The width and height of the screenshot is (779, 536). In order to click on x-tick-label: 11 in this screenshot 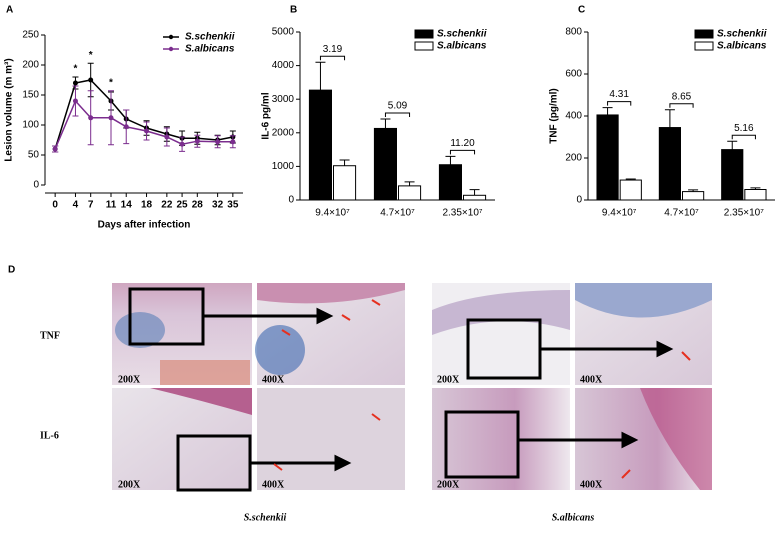, I will do `click(111, 205)`.